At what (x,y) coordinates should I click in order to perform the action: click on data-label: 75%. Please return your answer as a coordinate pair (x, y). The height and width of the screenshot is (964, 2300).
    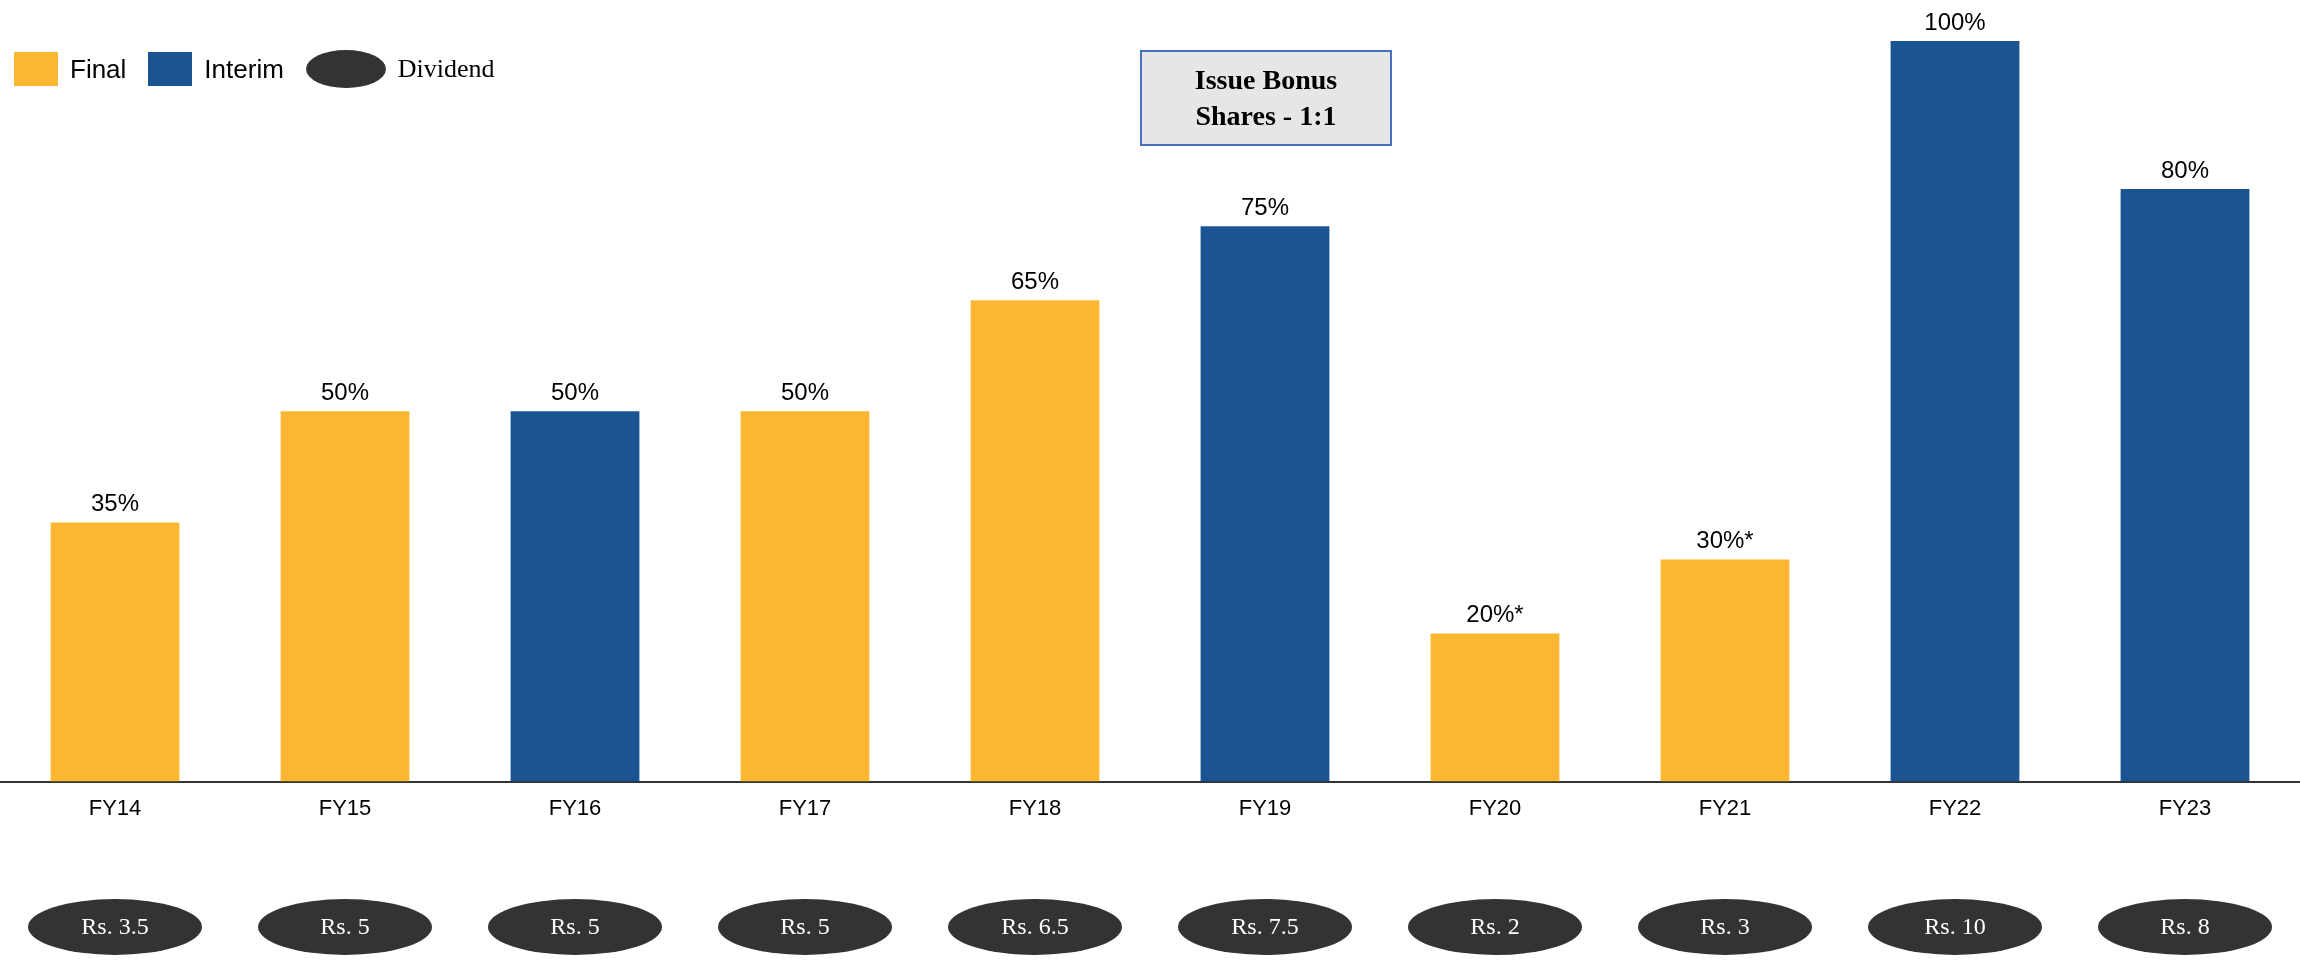
    Looking at the image, I should click on (1265, 206).